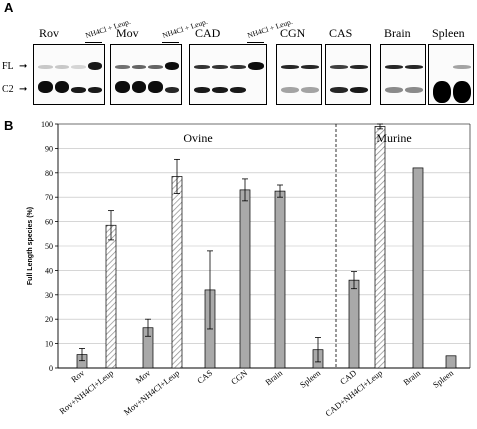  What do you see at coordinates (49, 222) in the screenshot?
I see `y-tick-label: 60` at bounding box center [49, 222].